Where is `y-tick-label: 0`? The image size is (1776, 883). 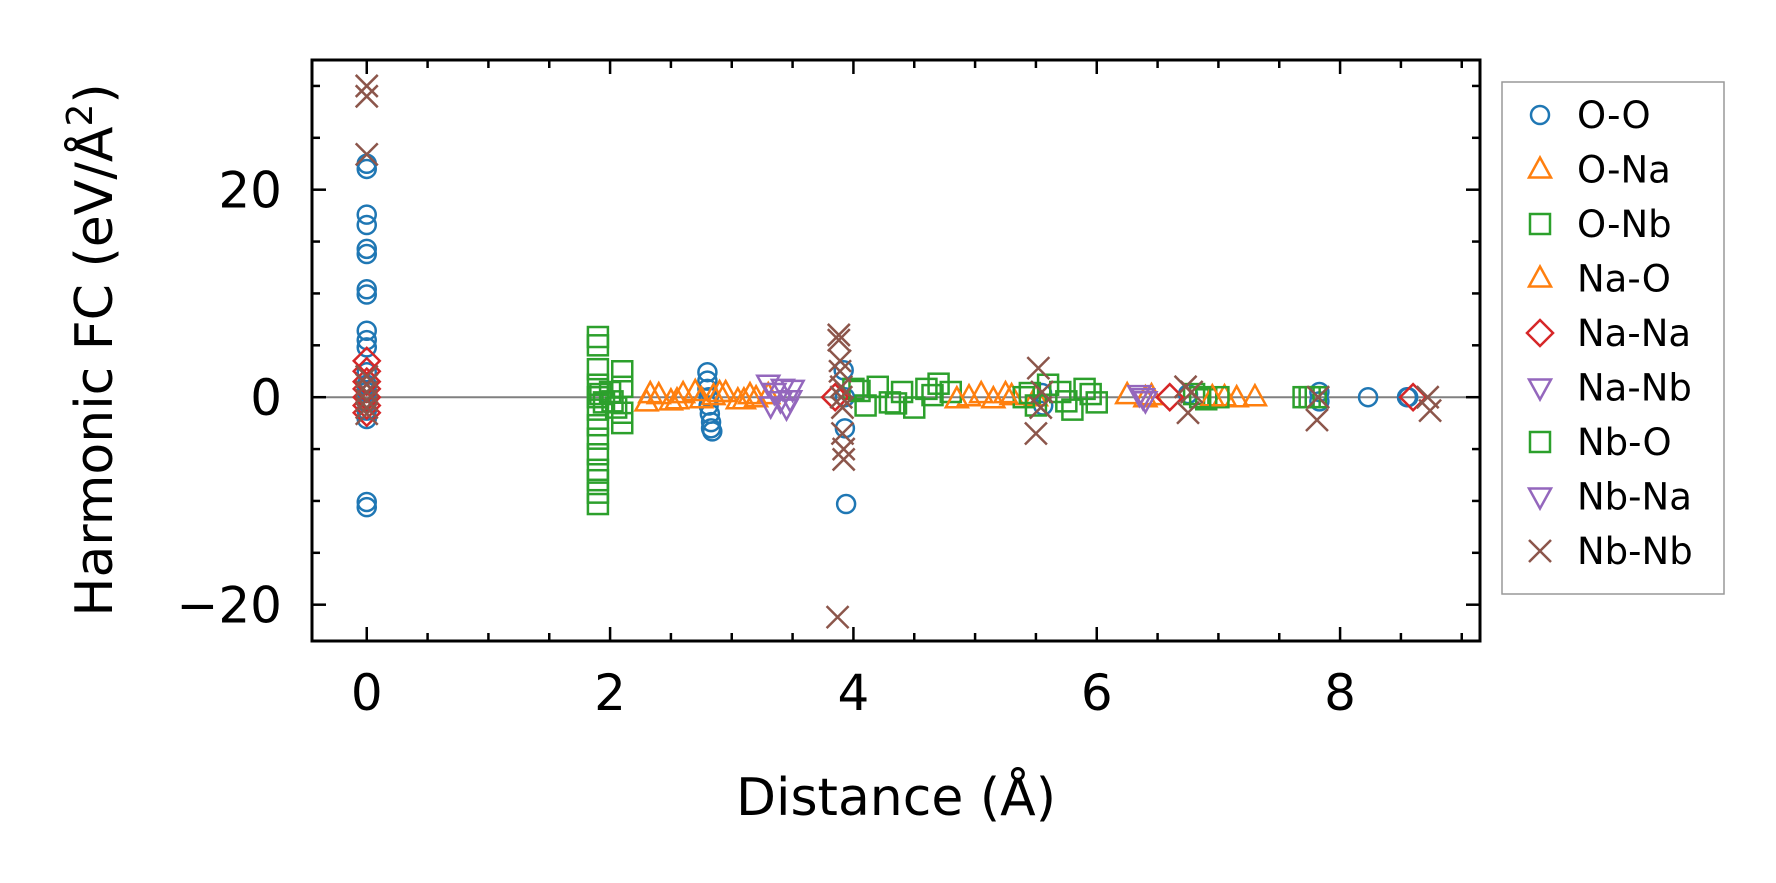
y-tick-label: 0 is located at coordinates (266, 398).